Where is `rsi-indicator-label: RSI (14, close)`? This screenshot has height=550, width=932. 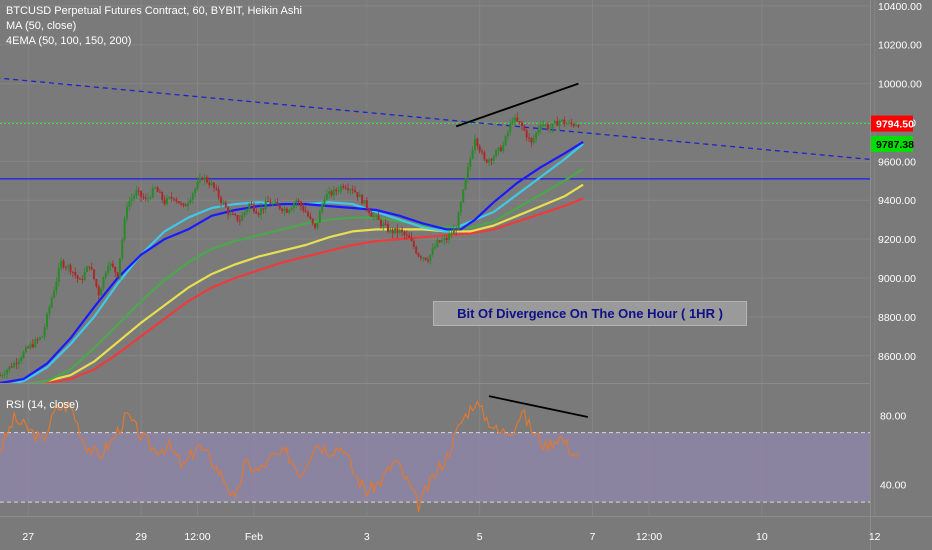
rsi-indicator-label: RSI (14, close) is located at coordinates (42, 405).